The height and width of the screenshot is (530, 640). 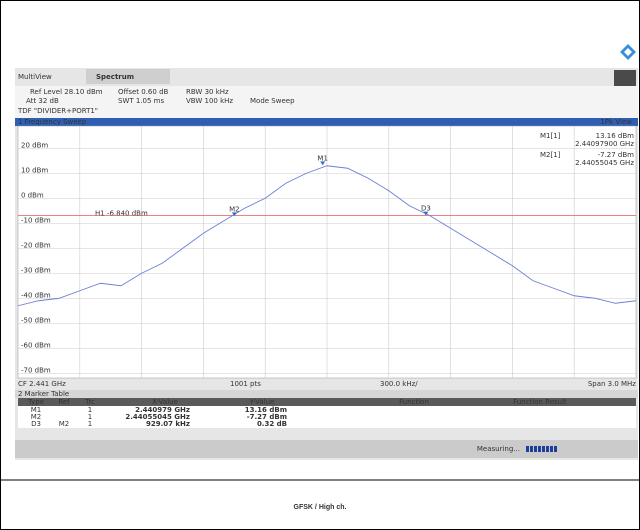 What do you see at coordinates (414, 402) in the screenshot?
I see `column-header: Function` at bounding box center [414, 402].